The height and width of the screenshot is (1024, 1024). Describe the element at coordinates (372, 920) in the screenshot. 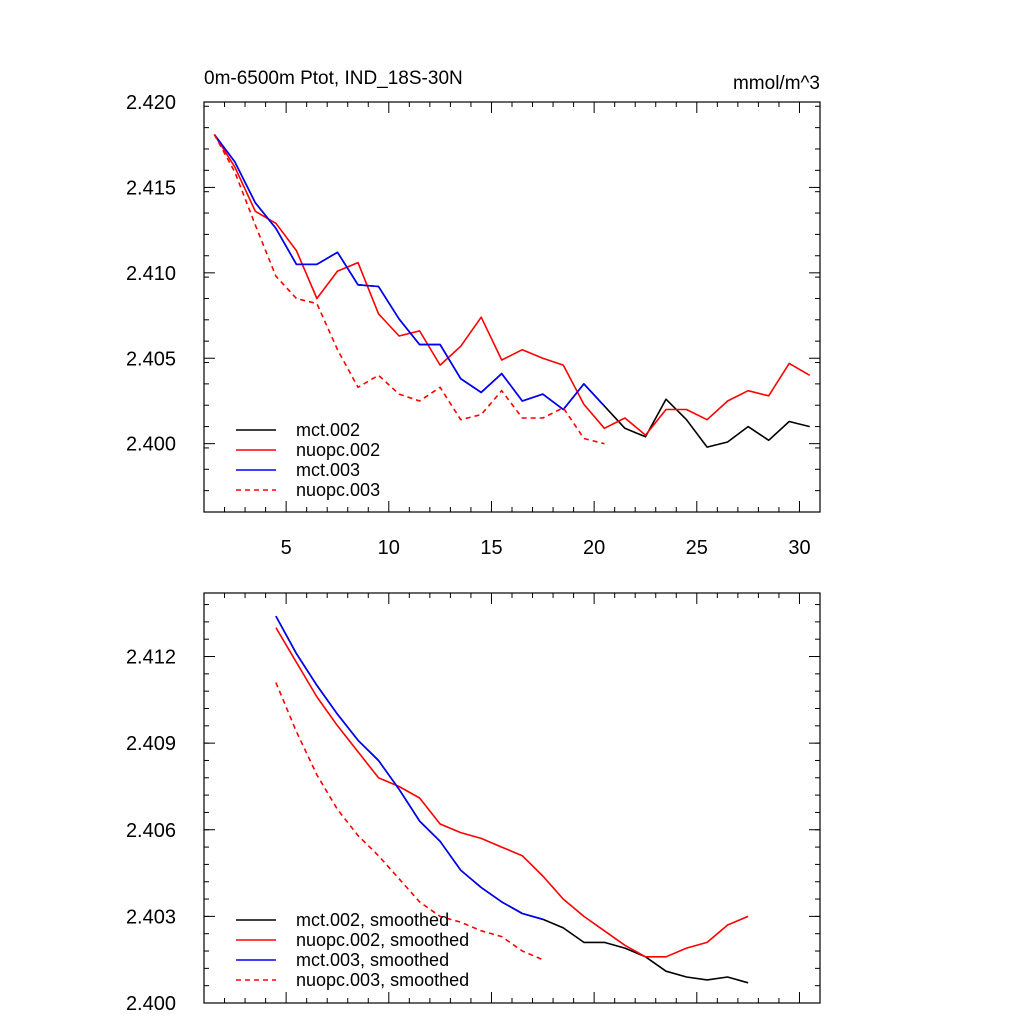

I see `legend-label: mct.002, smoothed` at that location.